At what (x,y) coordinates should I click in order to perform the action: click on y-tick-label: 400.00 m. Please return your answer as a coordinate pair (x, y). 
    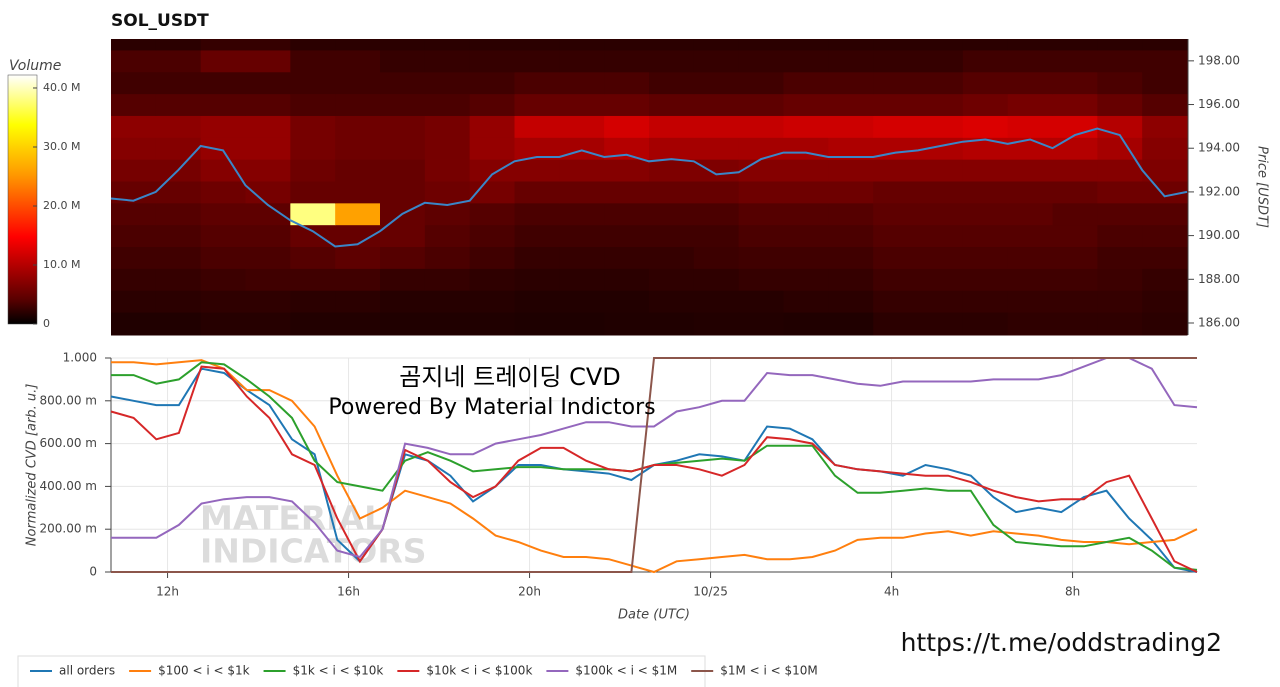
    Looking at the image, I should click on (69, 486).